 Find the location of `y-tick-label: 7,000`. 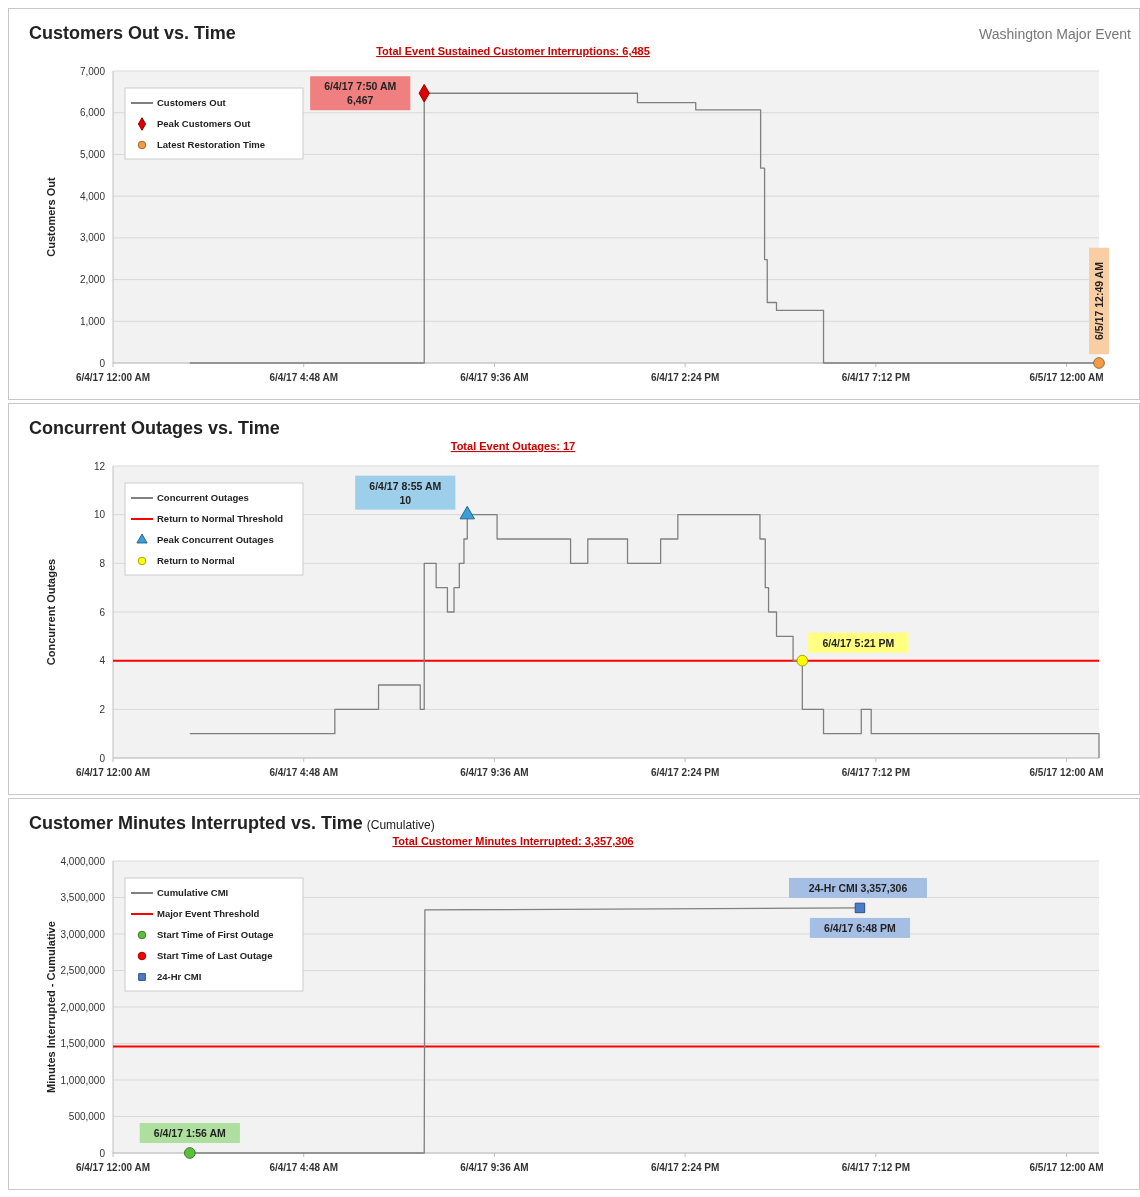

y-tick-label: 7,000 is located at coordinates (92, 71).